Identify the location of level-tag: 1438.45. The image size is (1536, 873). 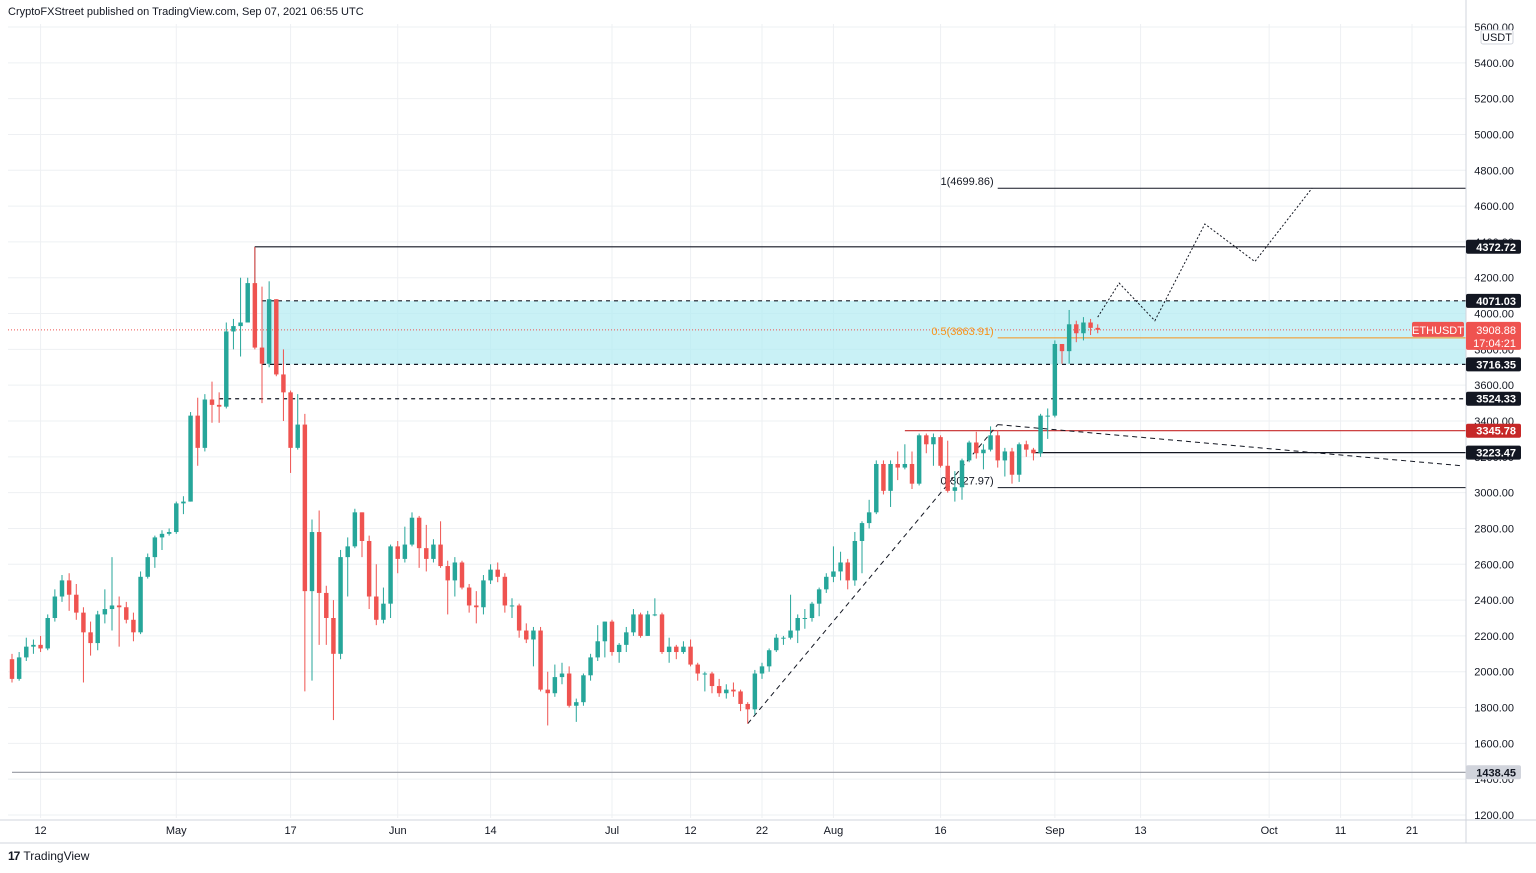
(1496, 773).